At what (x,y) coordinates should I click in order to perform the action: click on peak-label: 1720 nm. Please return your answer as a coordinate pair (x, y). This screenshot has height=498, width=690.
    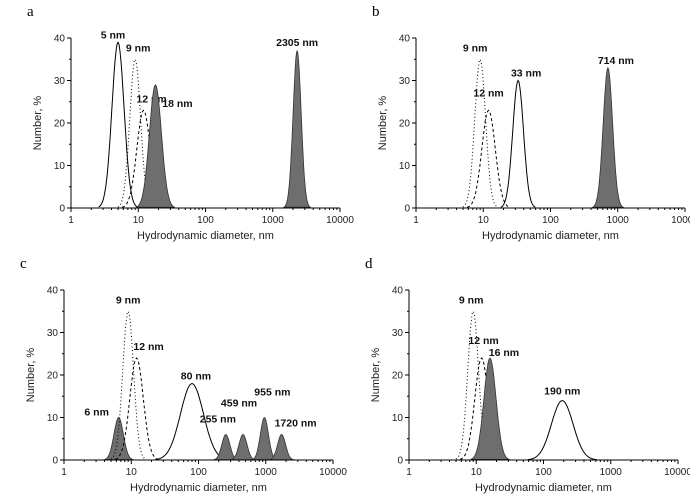
    Looking at the image, I should click on (296, 424).